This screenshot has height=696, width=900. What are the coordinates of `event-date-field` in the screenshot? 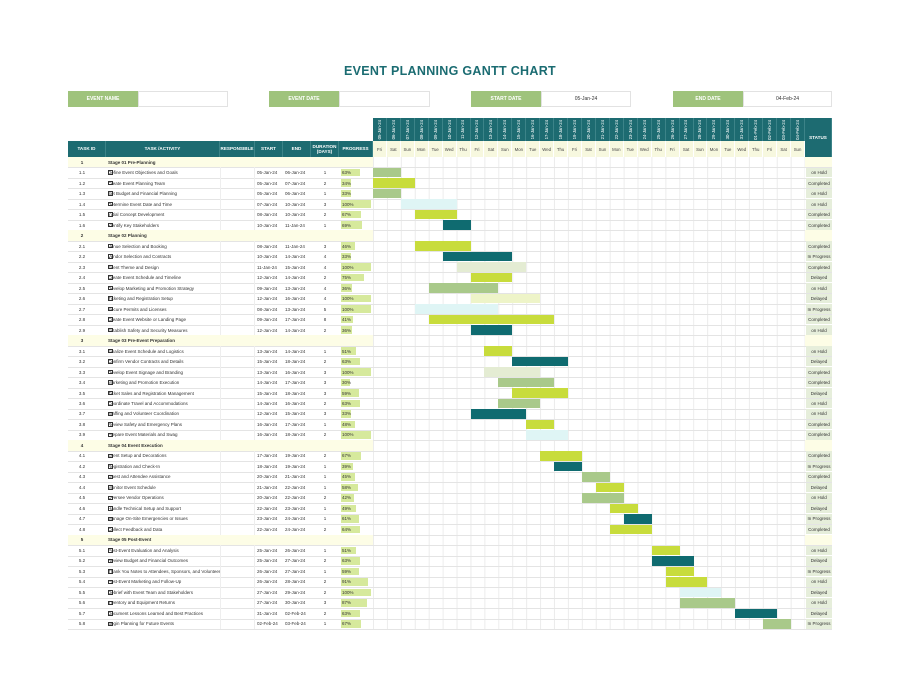 It's located at (384, 99).